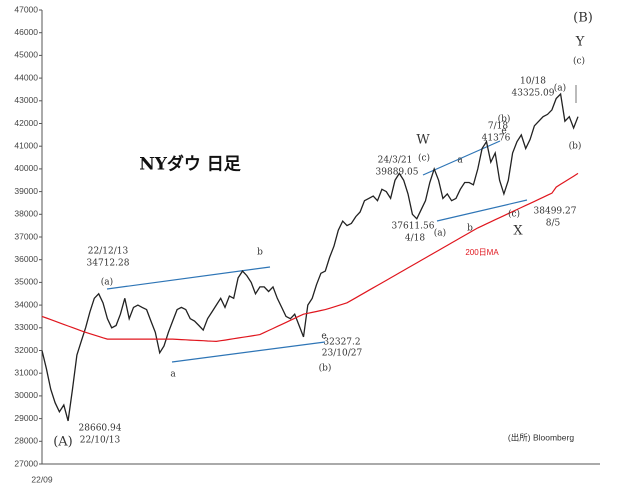  What do you see at coordinates (26, 418) in the screenshot?
I see `y-tick-label: 29000` at bounding box center [26, 418].